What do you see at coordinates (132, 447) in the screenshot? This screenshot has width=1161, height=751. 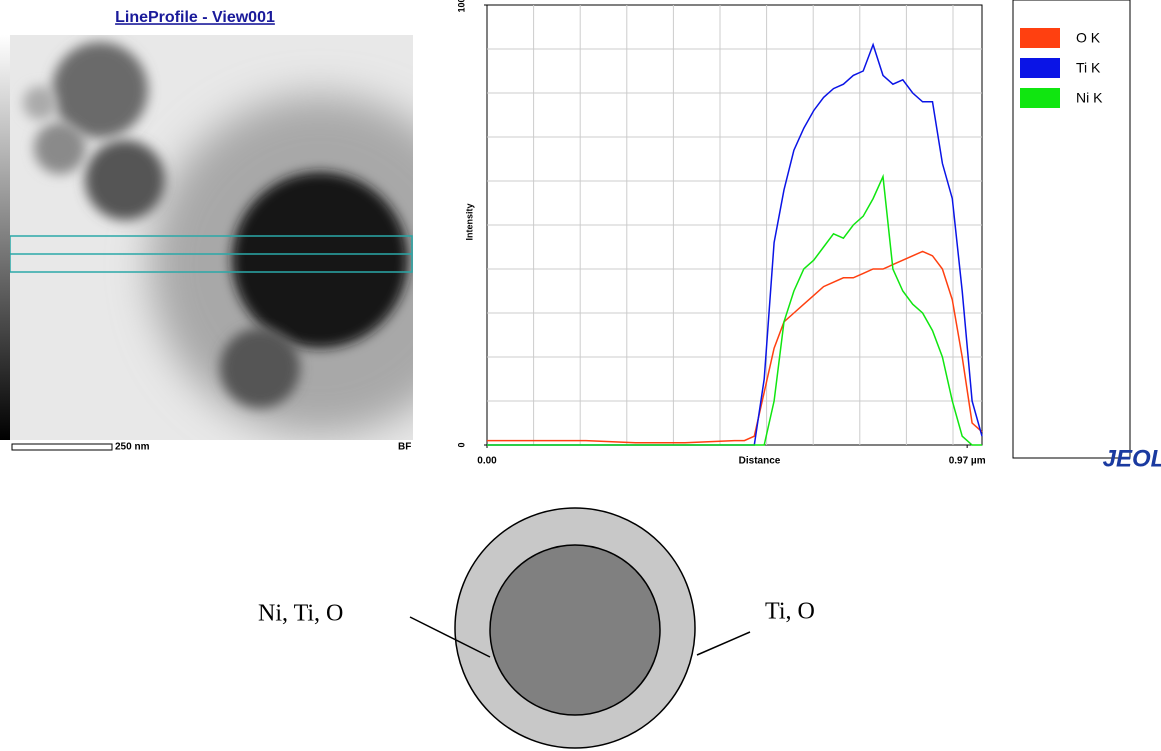 I see `scale-label: 250 nm` at bounding box center [132, 447].